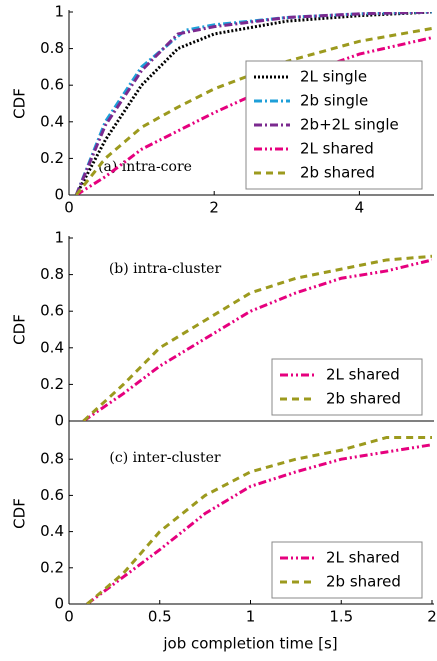  I want to click on x-tick-label: 1.5, so click(341, 617).